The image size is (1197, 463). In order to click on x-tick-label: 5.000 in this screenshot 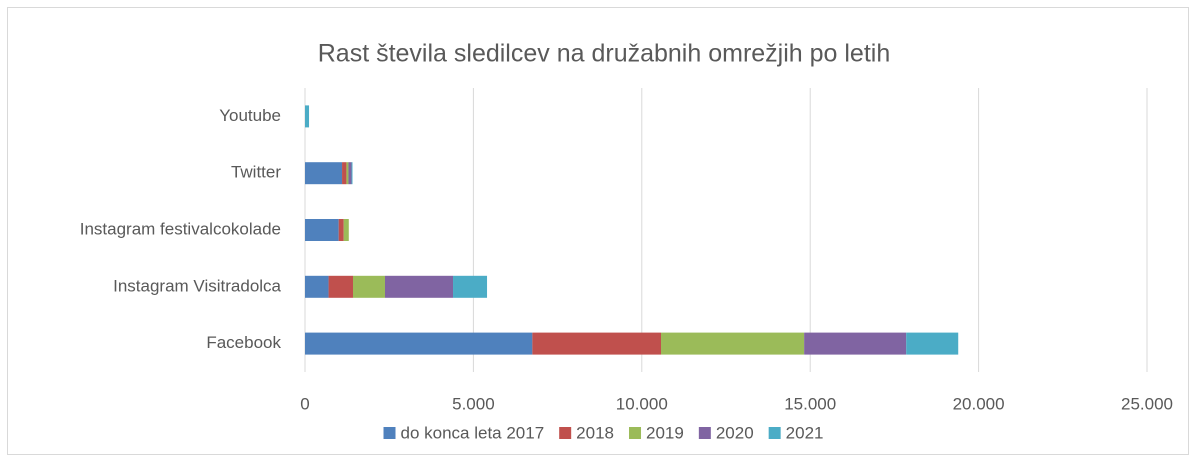, I will do `click(473, 403)`.